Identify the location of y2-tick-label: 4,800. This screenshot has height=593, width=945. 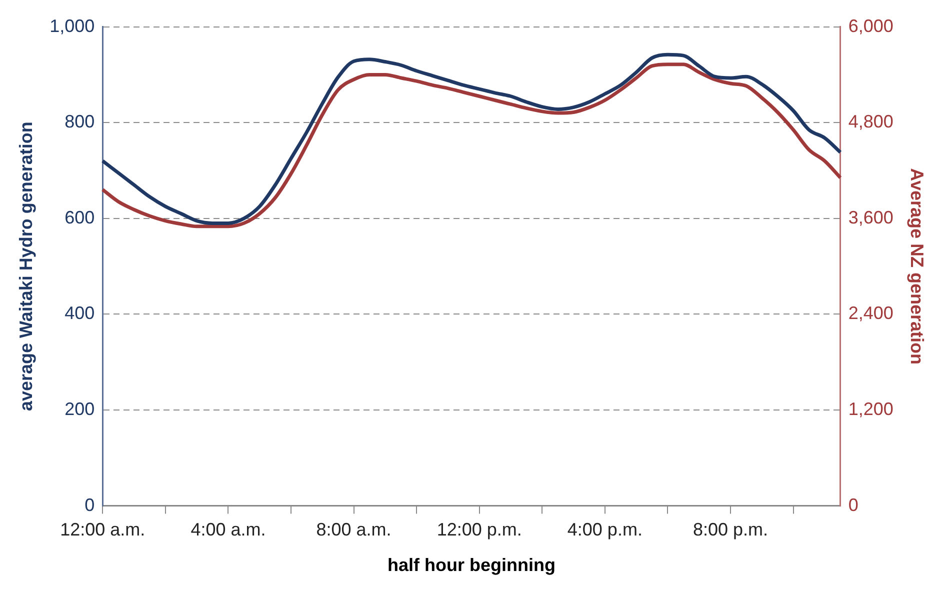
(871, 122).